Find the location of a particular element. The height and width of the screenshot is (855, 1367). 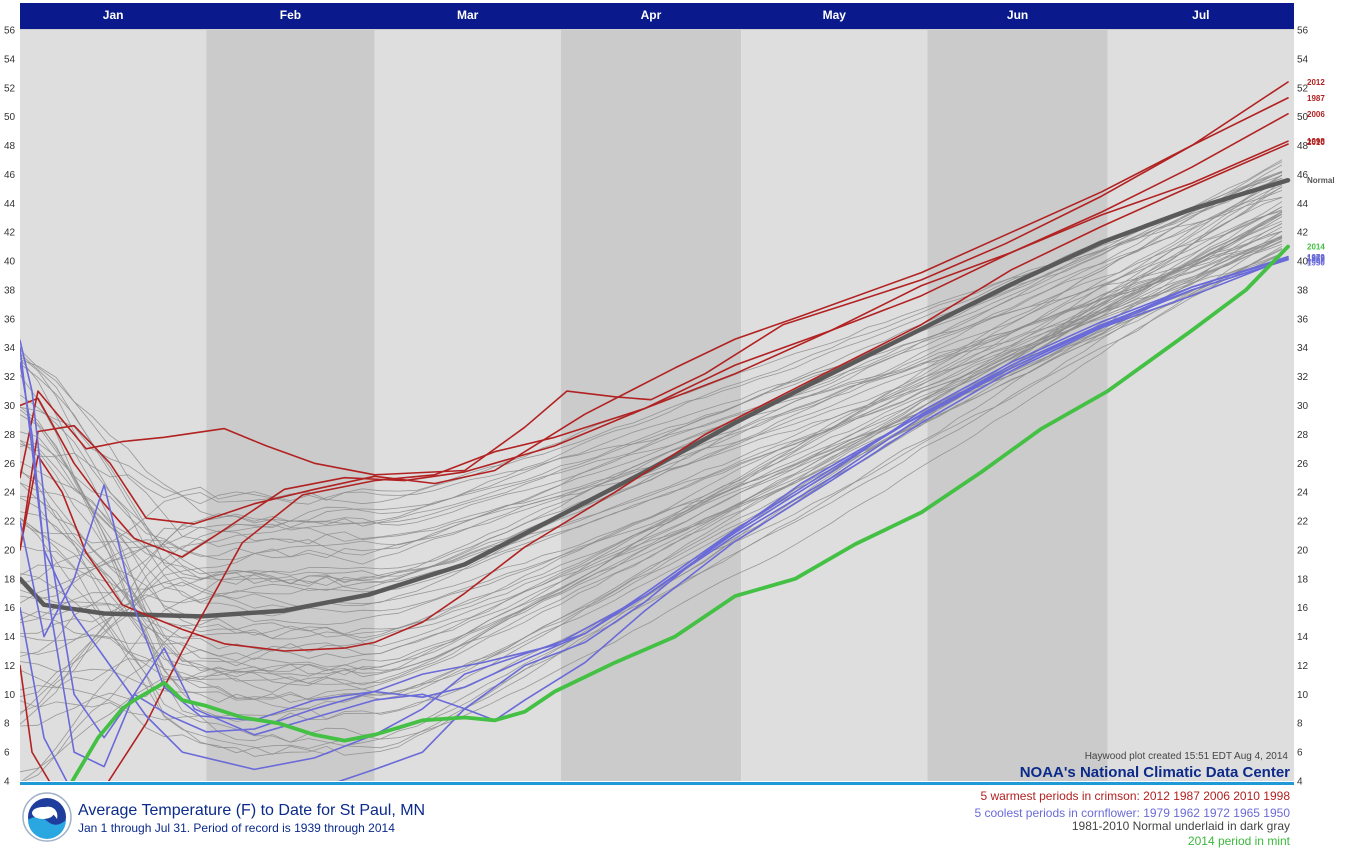

bottom-rule is located at coordinates (657, 783).